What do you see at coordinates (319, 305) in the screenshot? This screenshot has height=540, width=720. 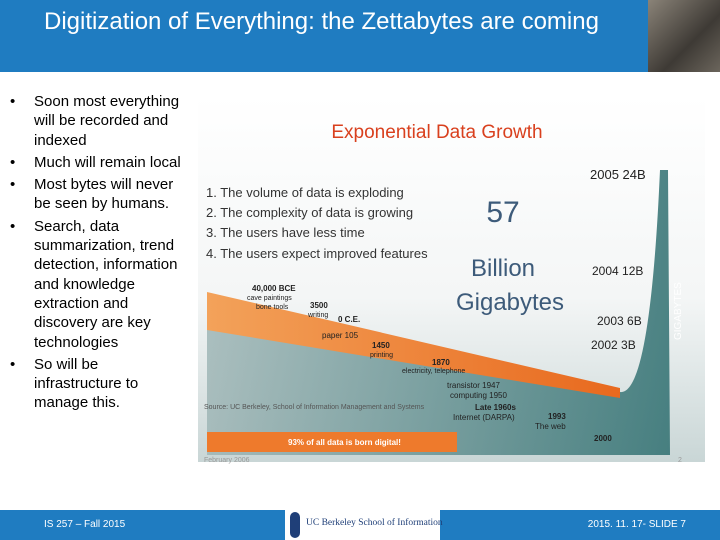 I see `milestone: 3500` at bounding box center [319, 305].